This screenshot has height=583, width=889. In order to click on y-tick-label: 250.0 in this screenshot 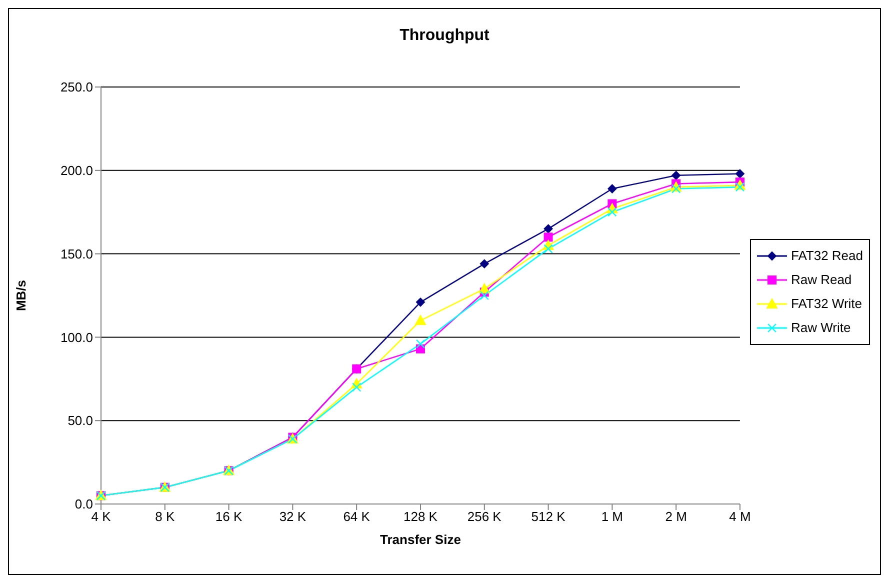, I will do `click(76, 87)`.